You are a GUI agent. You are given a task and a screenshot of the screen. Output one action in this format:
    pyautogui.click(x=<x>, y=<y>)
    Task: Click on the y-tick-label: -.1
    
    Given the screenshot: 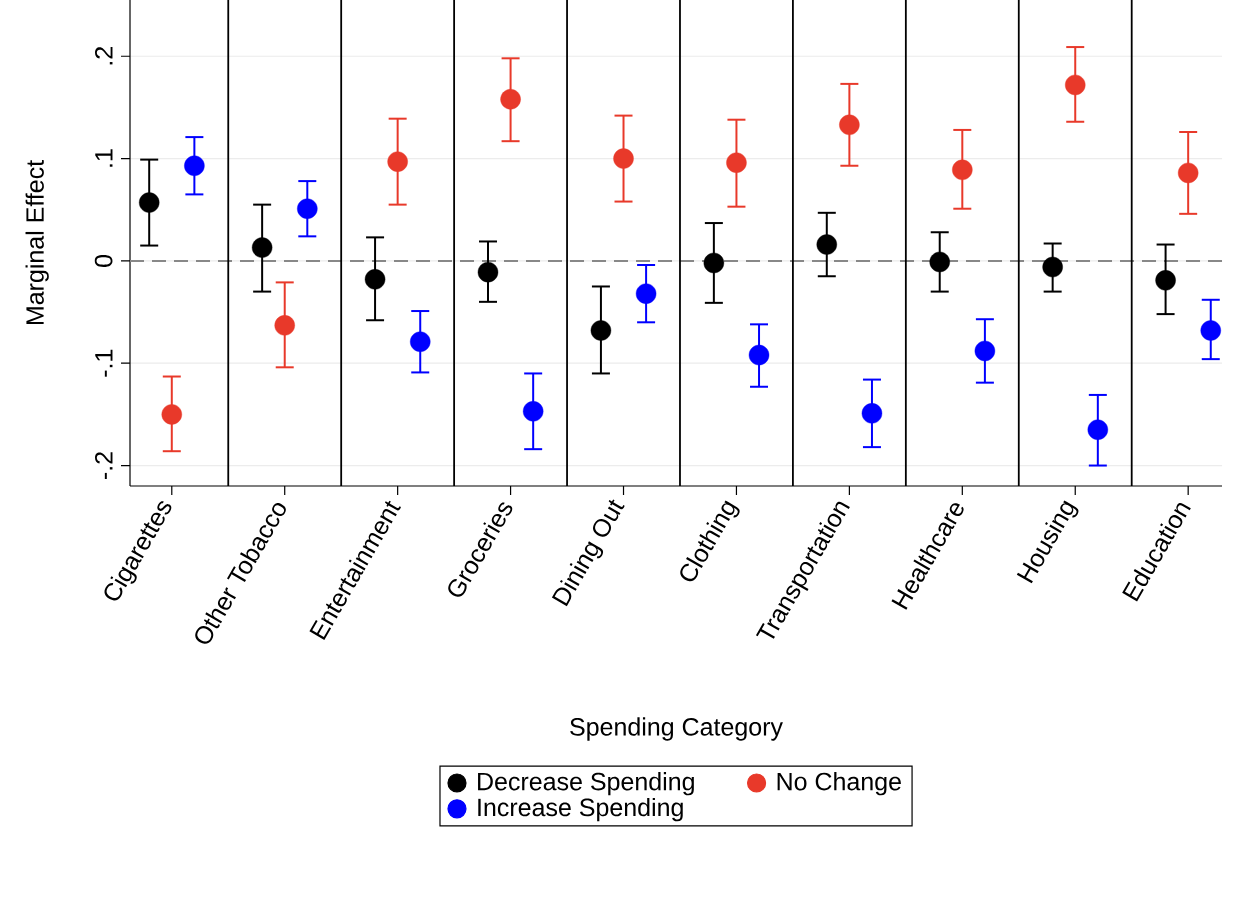 What is the action you would take?
    pyautogui.click(x=104, y=363)
    